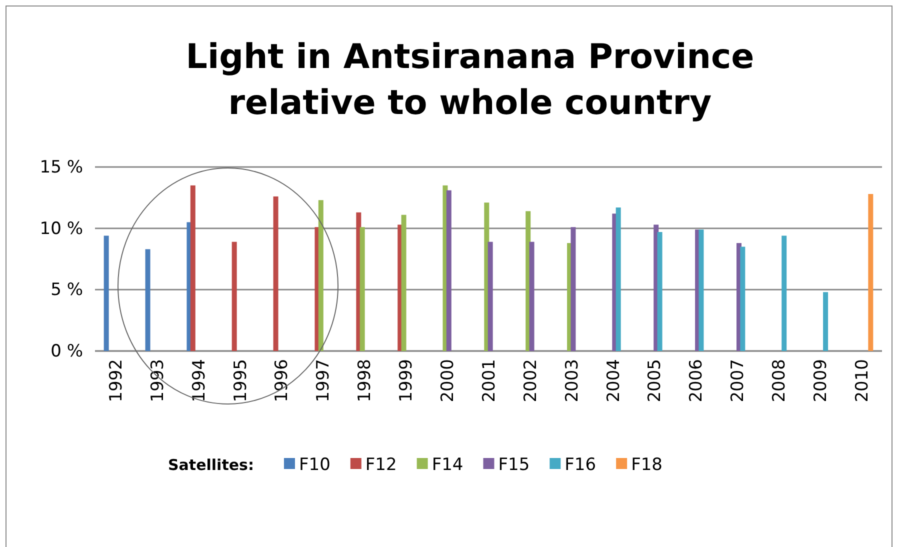  Describe the element at coordinates (61, 167) in the screenshot. I see `y-tick-label: 15 %` at that location.